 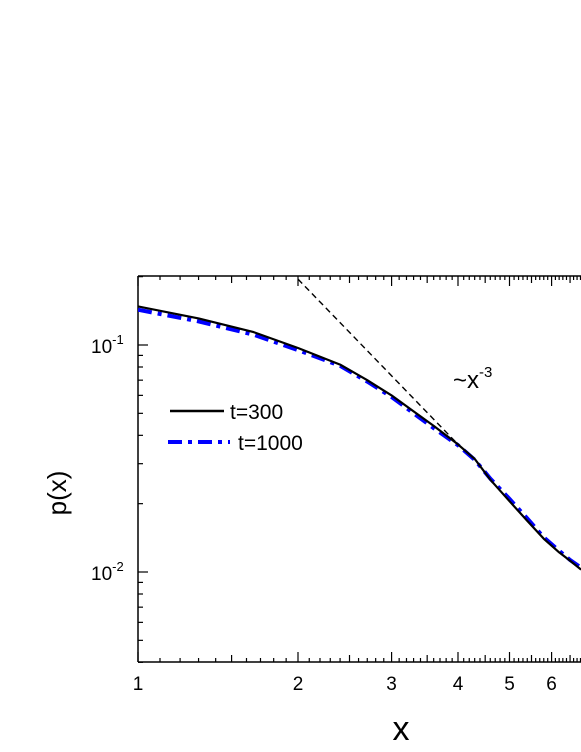 I want to click on x-tick-label: 3, so click(x=391, y=684).